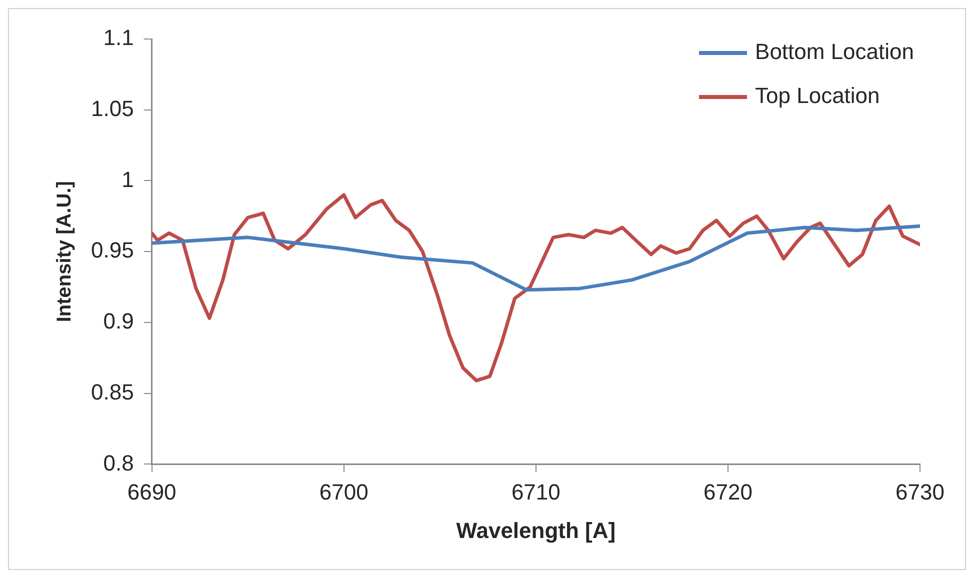  What do you see at coordinates (118, 37) in the screenshot?
I see `y-tick-label: 1.1` at bounding box center [118, 37].